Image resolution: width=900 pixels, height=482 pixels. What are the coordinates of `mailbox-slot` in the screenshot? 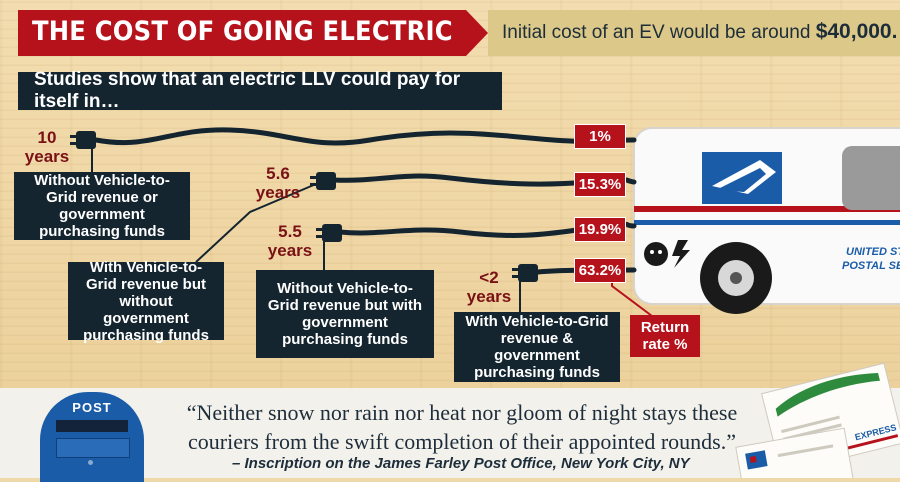 It's located at (92, 426).